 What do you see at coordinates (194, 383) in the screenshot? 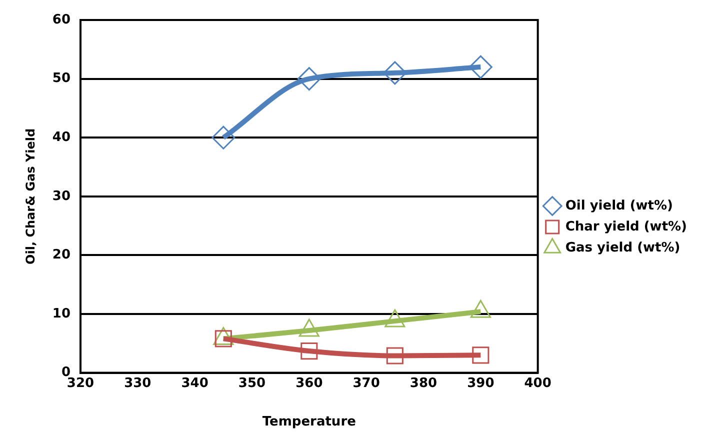
I see `x-tick-label: 340` at bounding box center [194, 383].